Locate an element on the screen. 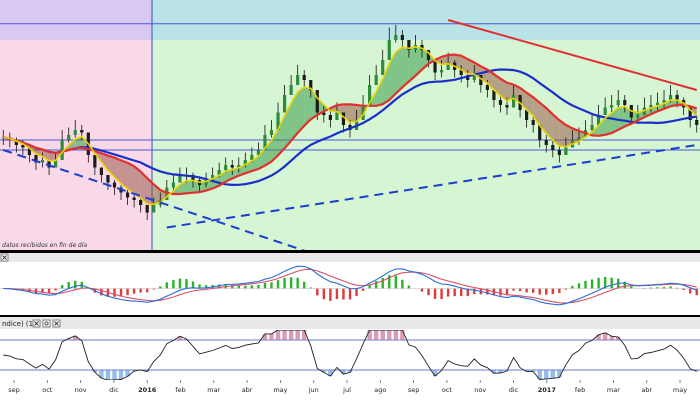 This screenshot has width=700, height=400. x-tick-label: sep is located at coordinates (14, 390).